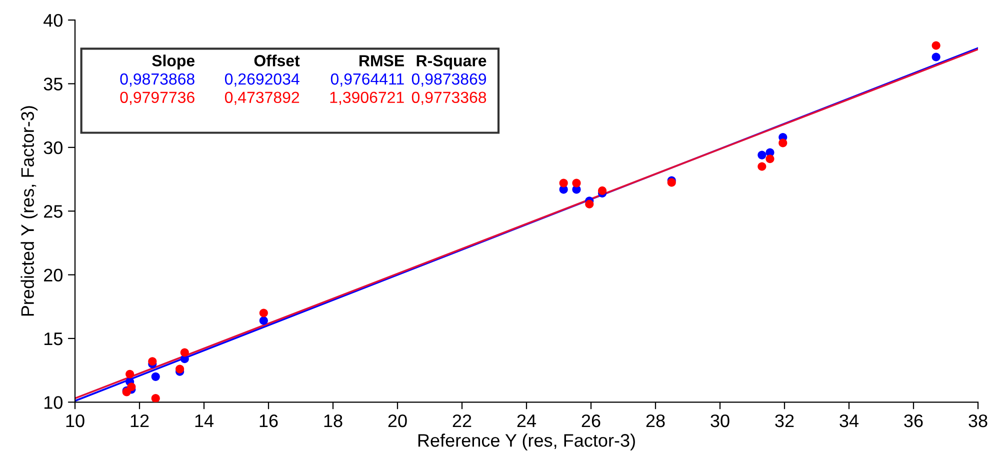 The height and width of the screenshot is (466, 1000). What do you see at coordinates (262, 98) in the screenshot?
I see `annotation: 0,4737892` at bounding box center [262, 98].